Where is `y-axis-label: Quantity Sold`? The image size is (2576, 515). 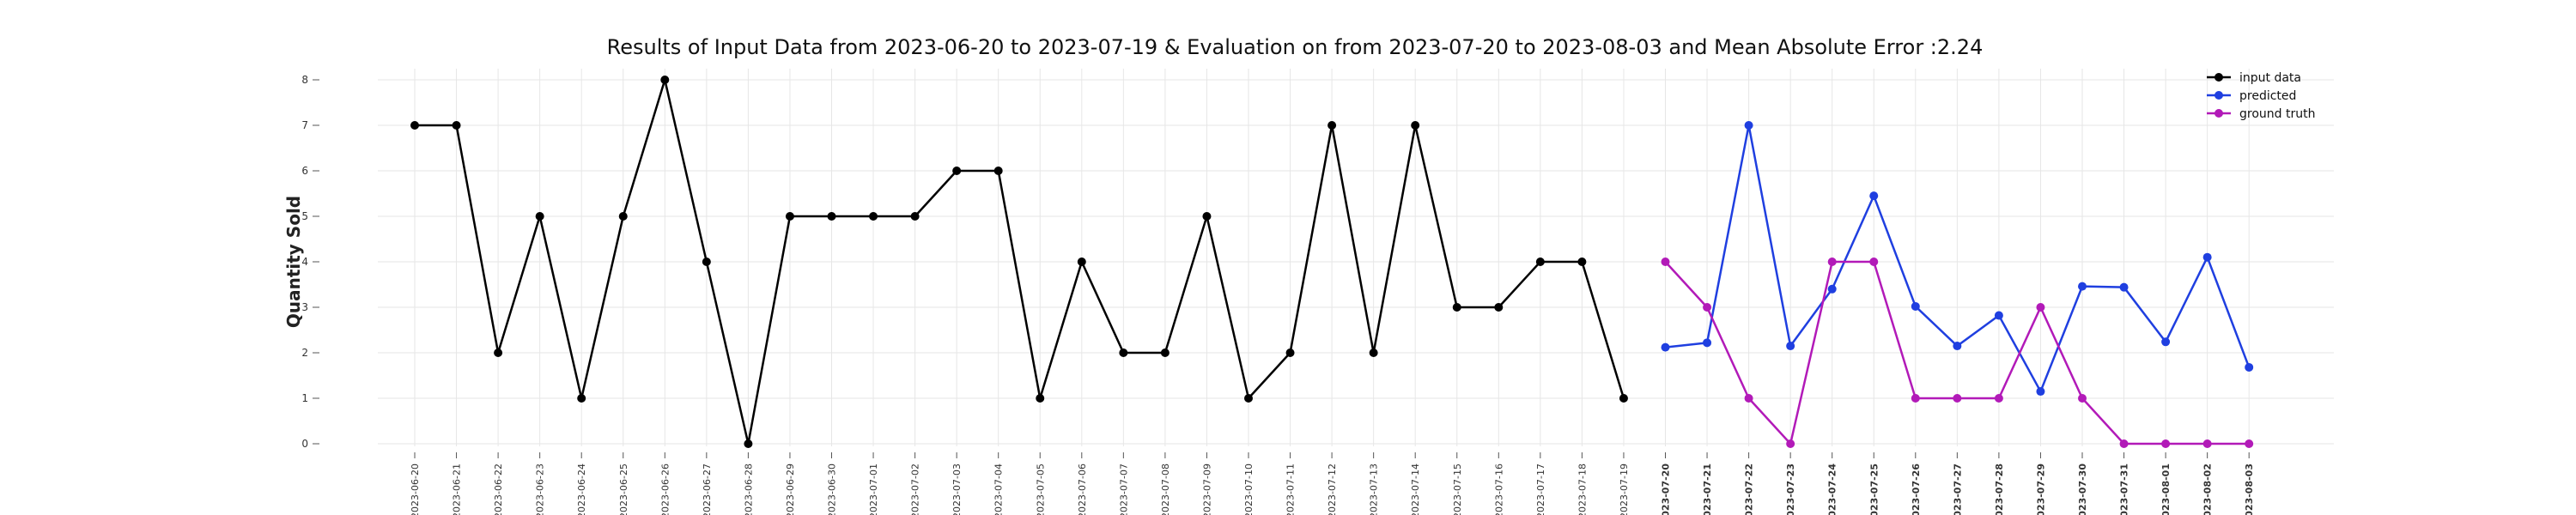 y-axis-label: Quantity Sold is located at coordinates (293, 262).